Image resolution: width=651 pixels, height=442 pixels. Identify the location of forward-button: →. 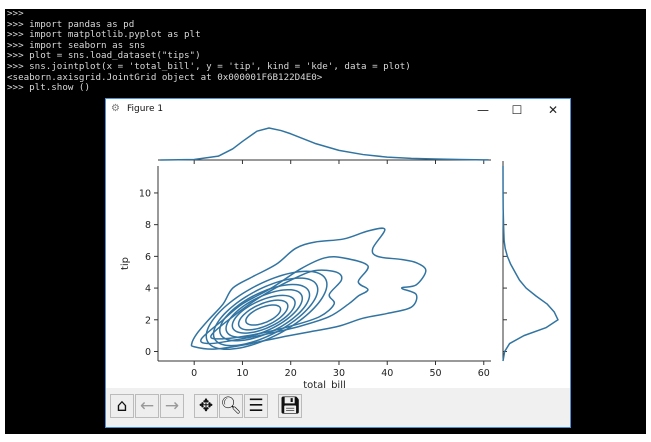
(172, 406).